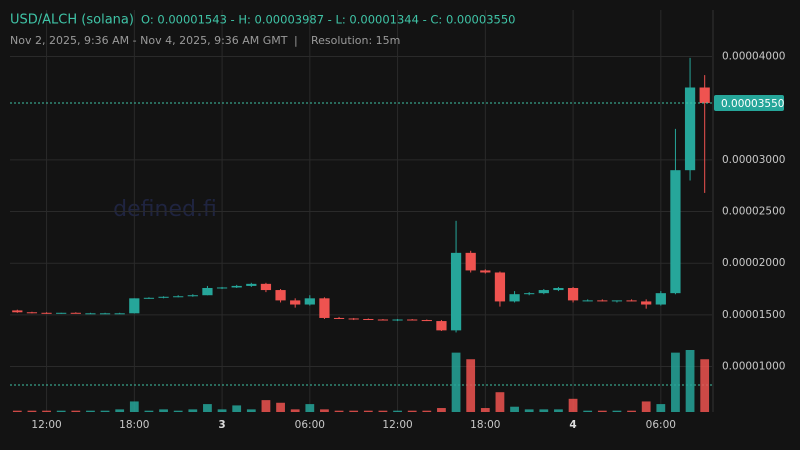 This screenshot has height=450, width=800. What do you see at coordinates (753, 212) in the screenshot?
I see `y-tick-label: 0.00002500` at bounding box center [753, 212].